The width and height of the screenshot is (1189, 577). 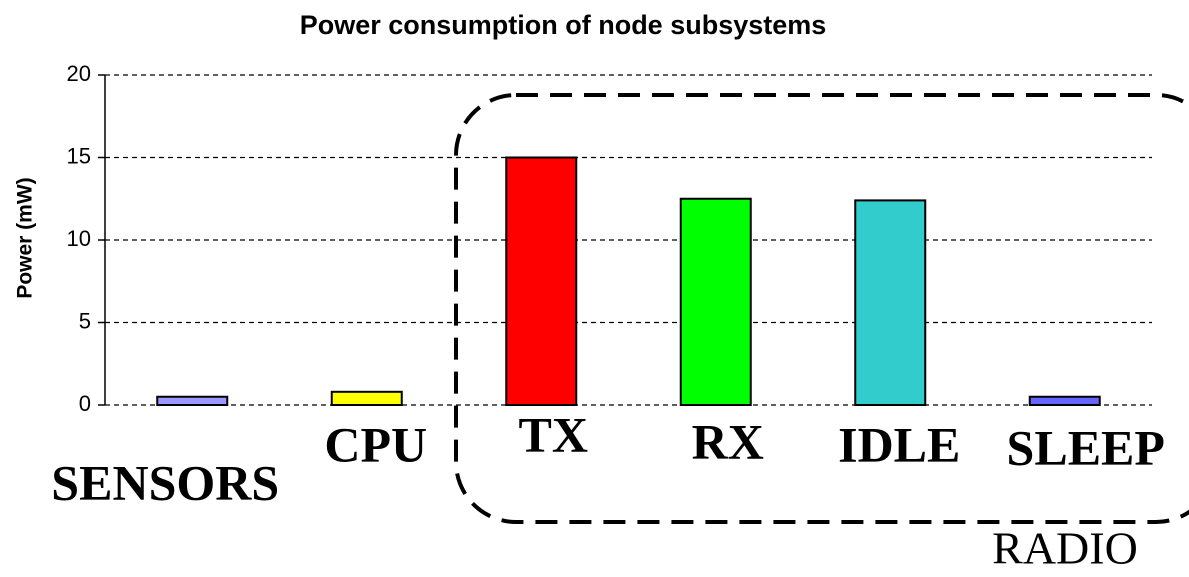 What do you see at coordinates (85, 403) in the screenshot?
I see `y-tick-label: 0` at bounding box center [85, 403].